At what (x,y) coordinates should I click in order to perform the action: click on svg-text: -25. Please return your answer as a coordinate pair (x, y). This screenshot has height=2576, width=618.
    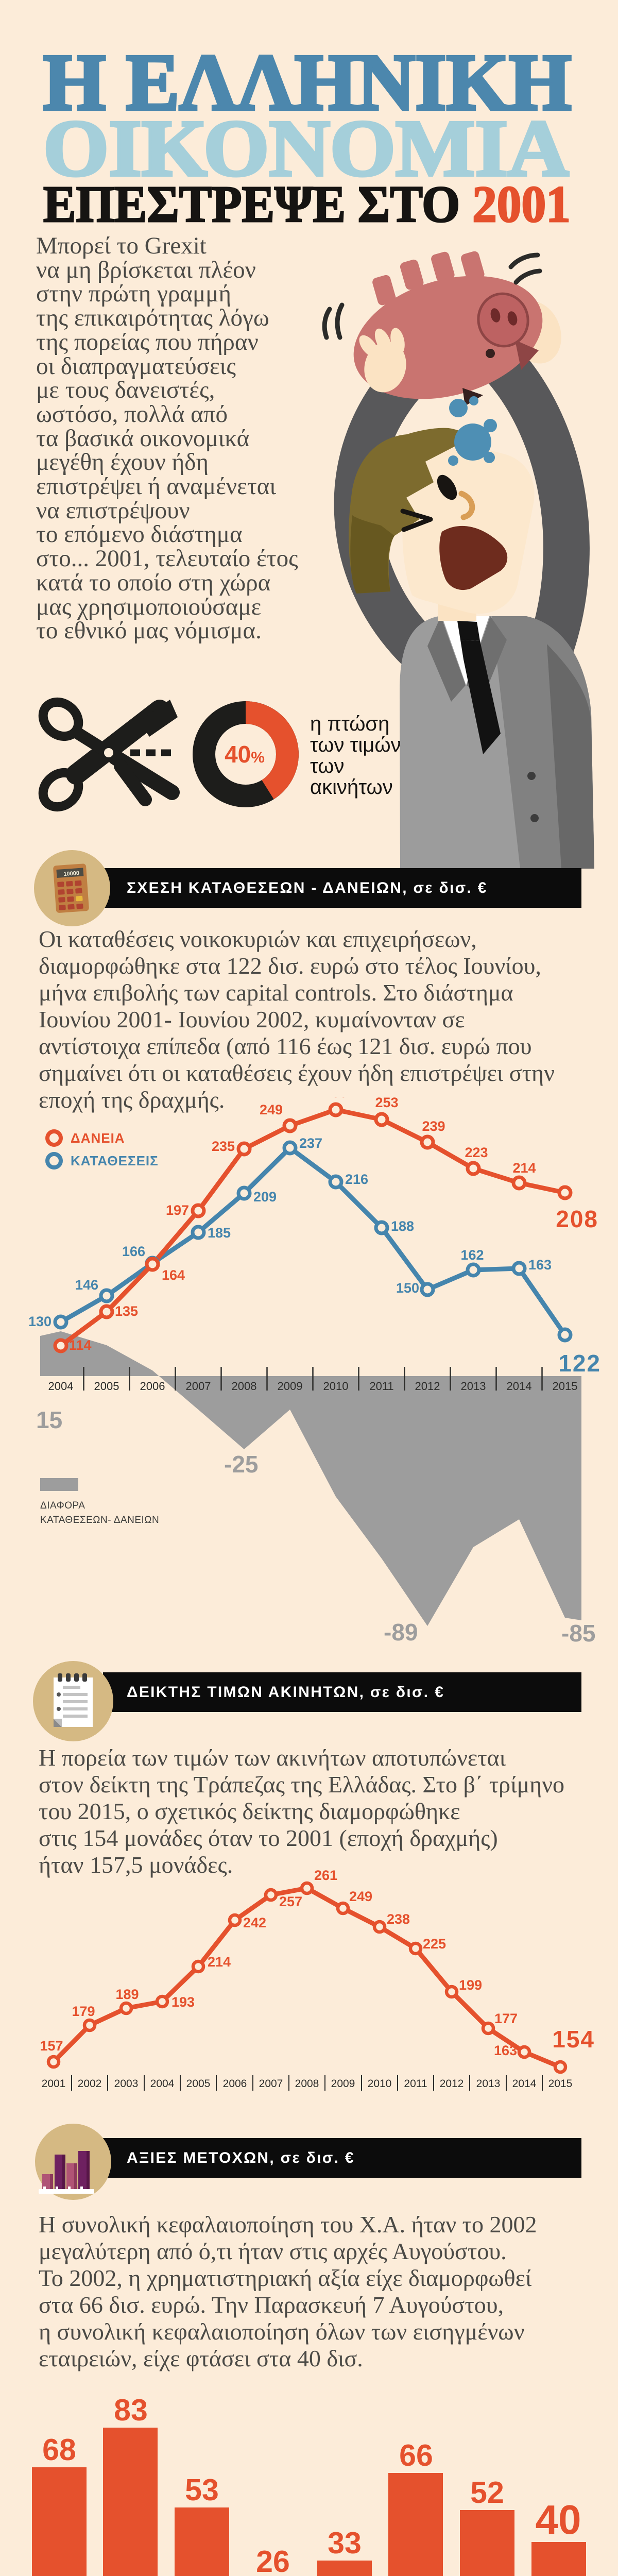
    Looking at the image, I should click on (241, 1464).